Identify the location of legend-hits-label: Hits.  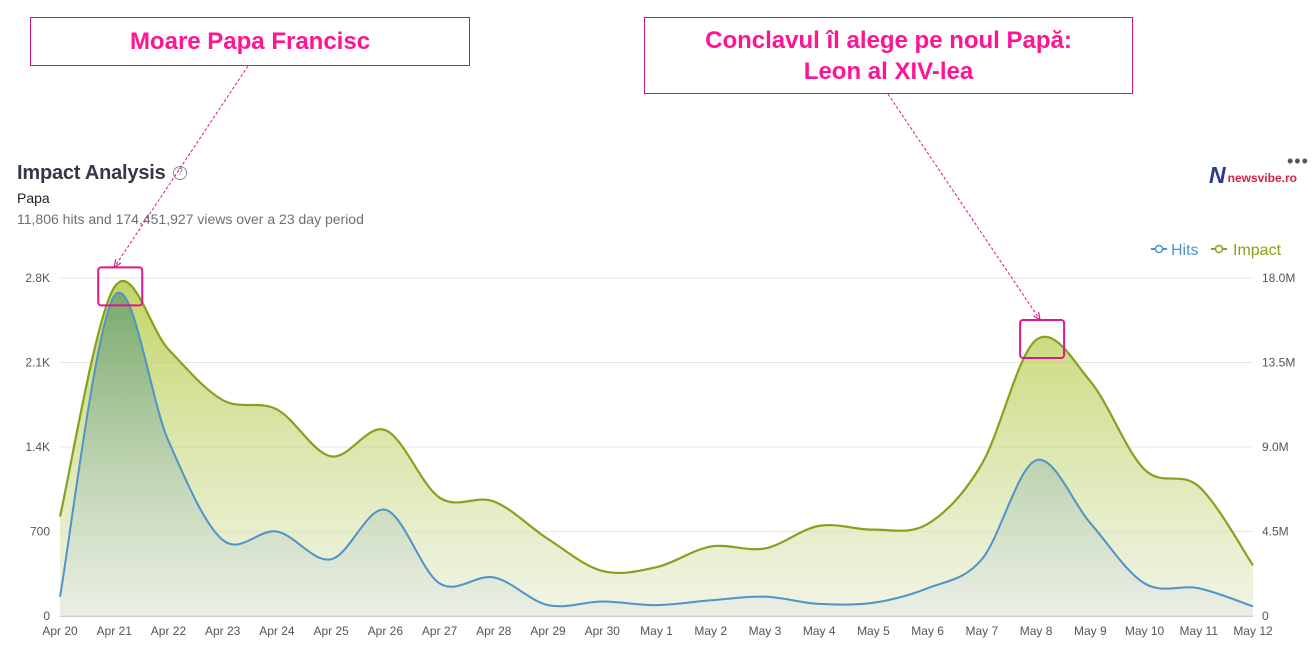
(1185, 250).